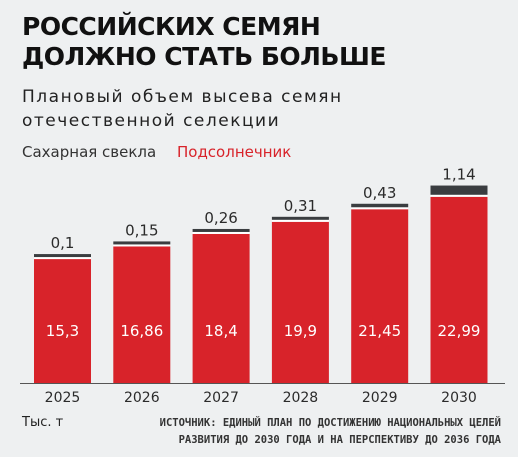 Image resolution: width=518 pixels, height=457 pixels. Describe the element at coordinates (459, 398) in the screenshot. I see `x-tick-label-2030: 2030` at that location.